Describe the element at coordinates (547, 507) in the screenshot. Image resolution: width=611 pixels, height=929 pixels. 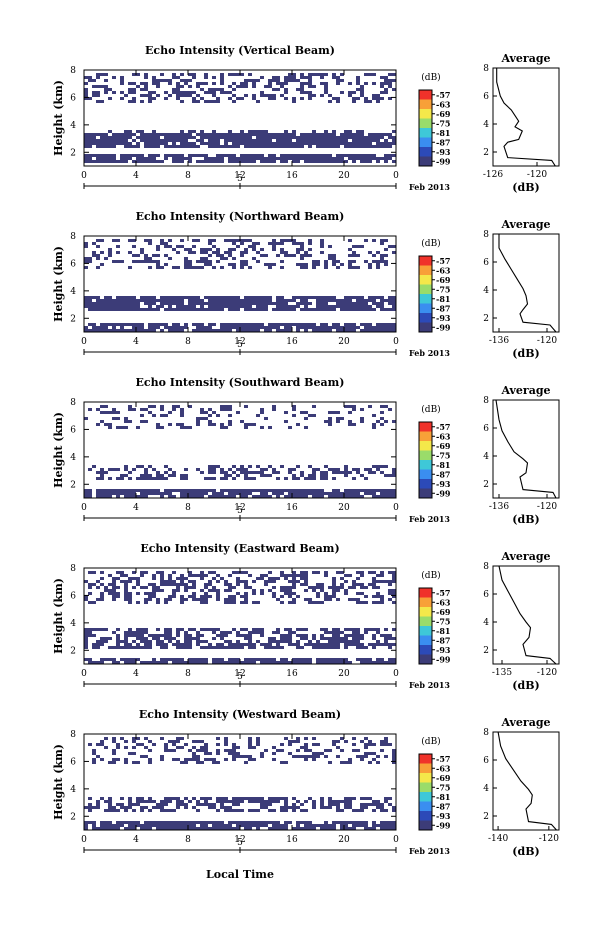
I see `avg-x-tick-label: -120` at that location.